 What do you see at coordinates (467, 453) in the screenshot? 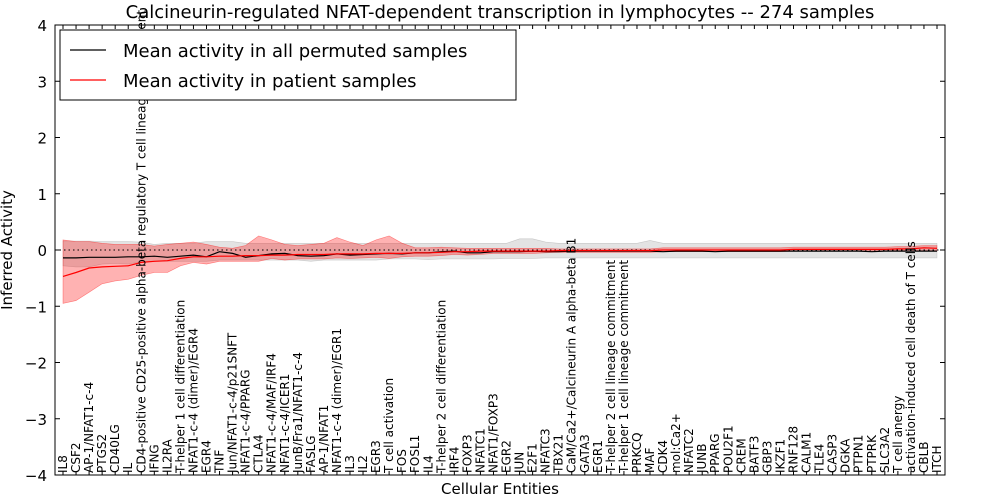
I see `x-tick-label: FOXP3` at bounding box center [467, 453].